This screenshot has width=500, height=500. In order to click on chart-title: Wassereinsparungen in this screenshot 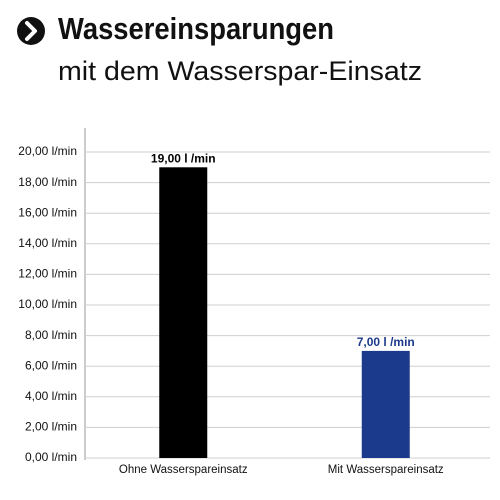, I will do `click(196, 28)`.